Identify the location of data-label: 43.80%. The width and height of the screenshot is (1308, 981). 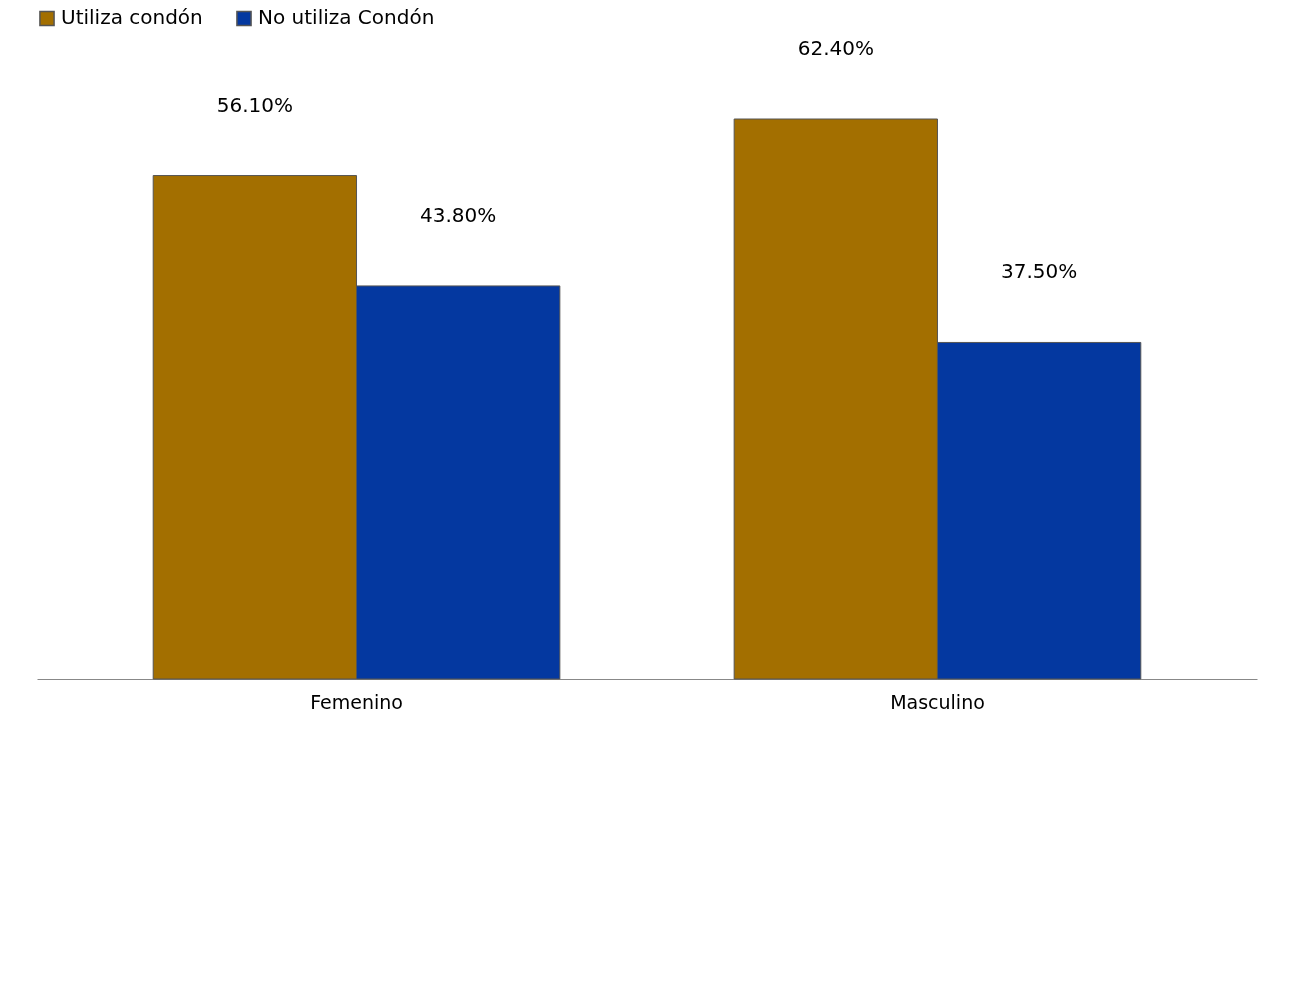
(458, 214).